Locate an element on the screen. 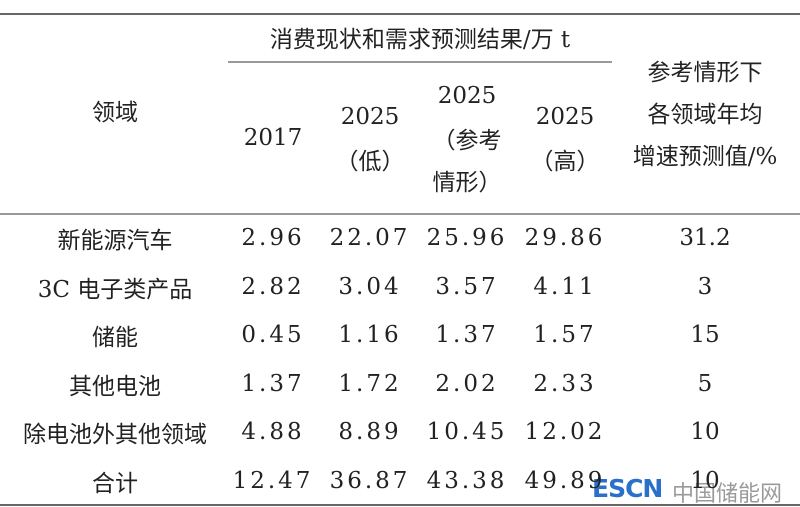 Image resolution: width=800 pixels, height=507 pixels. cell: 36.87 is located at coordinates (370, 480).